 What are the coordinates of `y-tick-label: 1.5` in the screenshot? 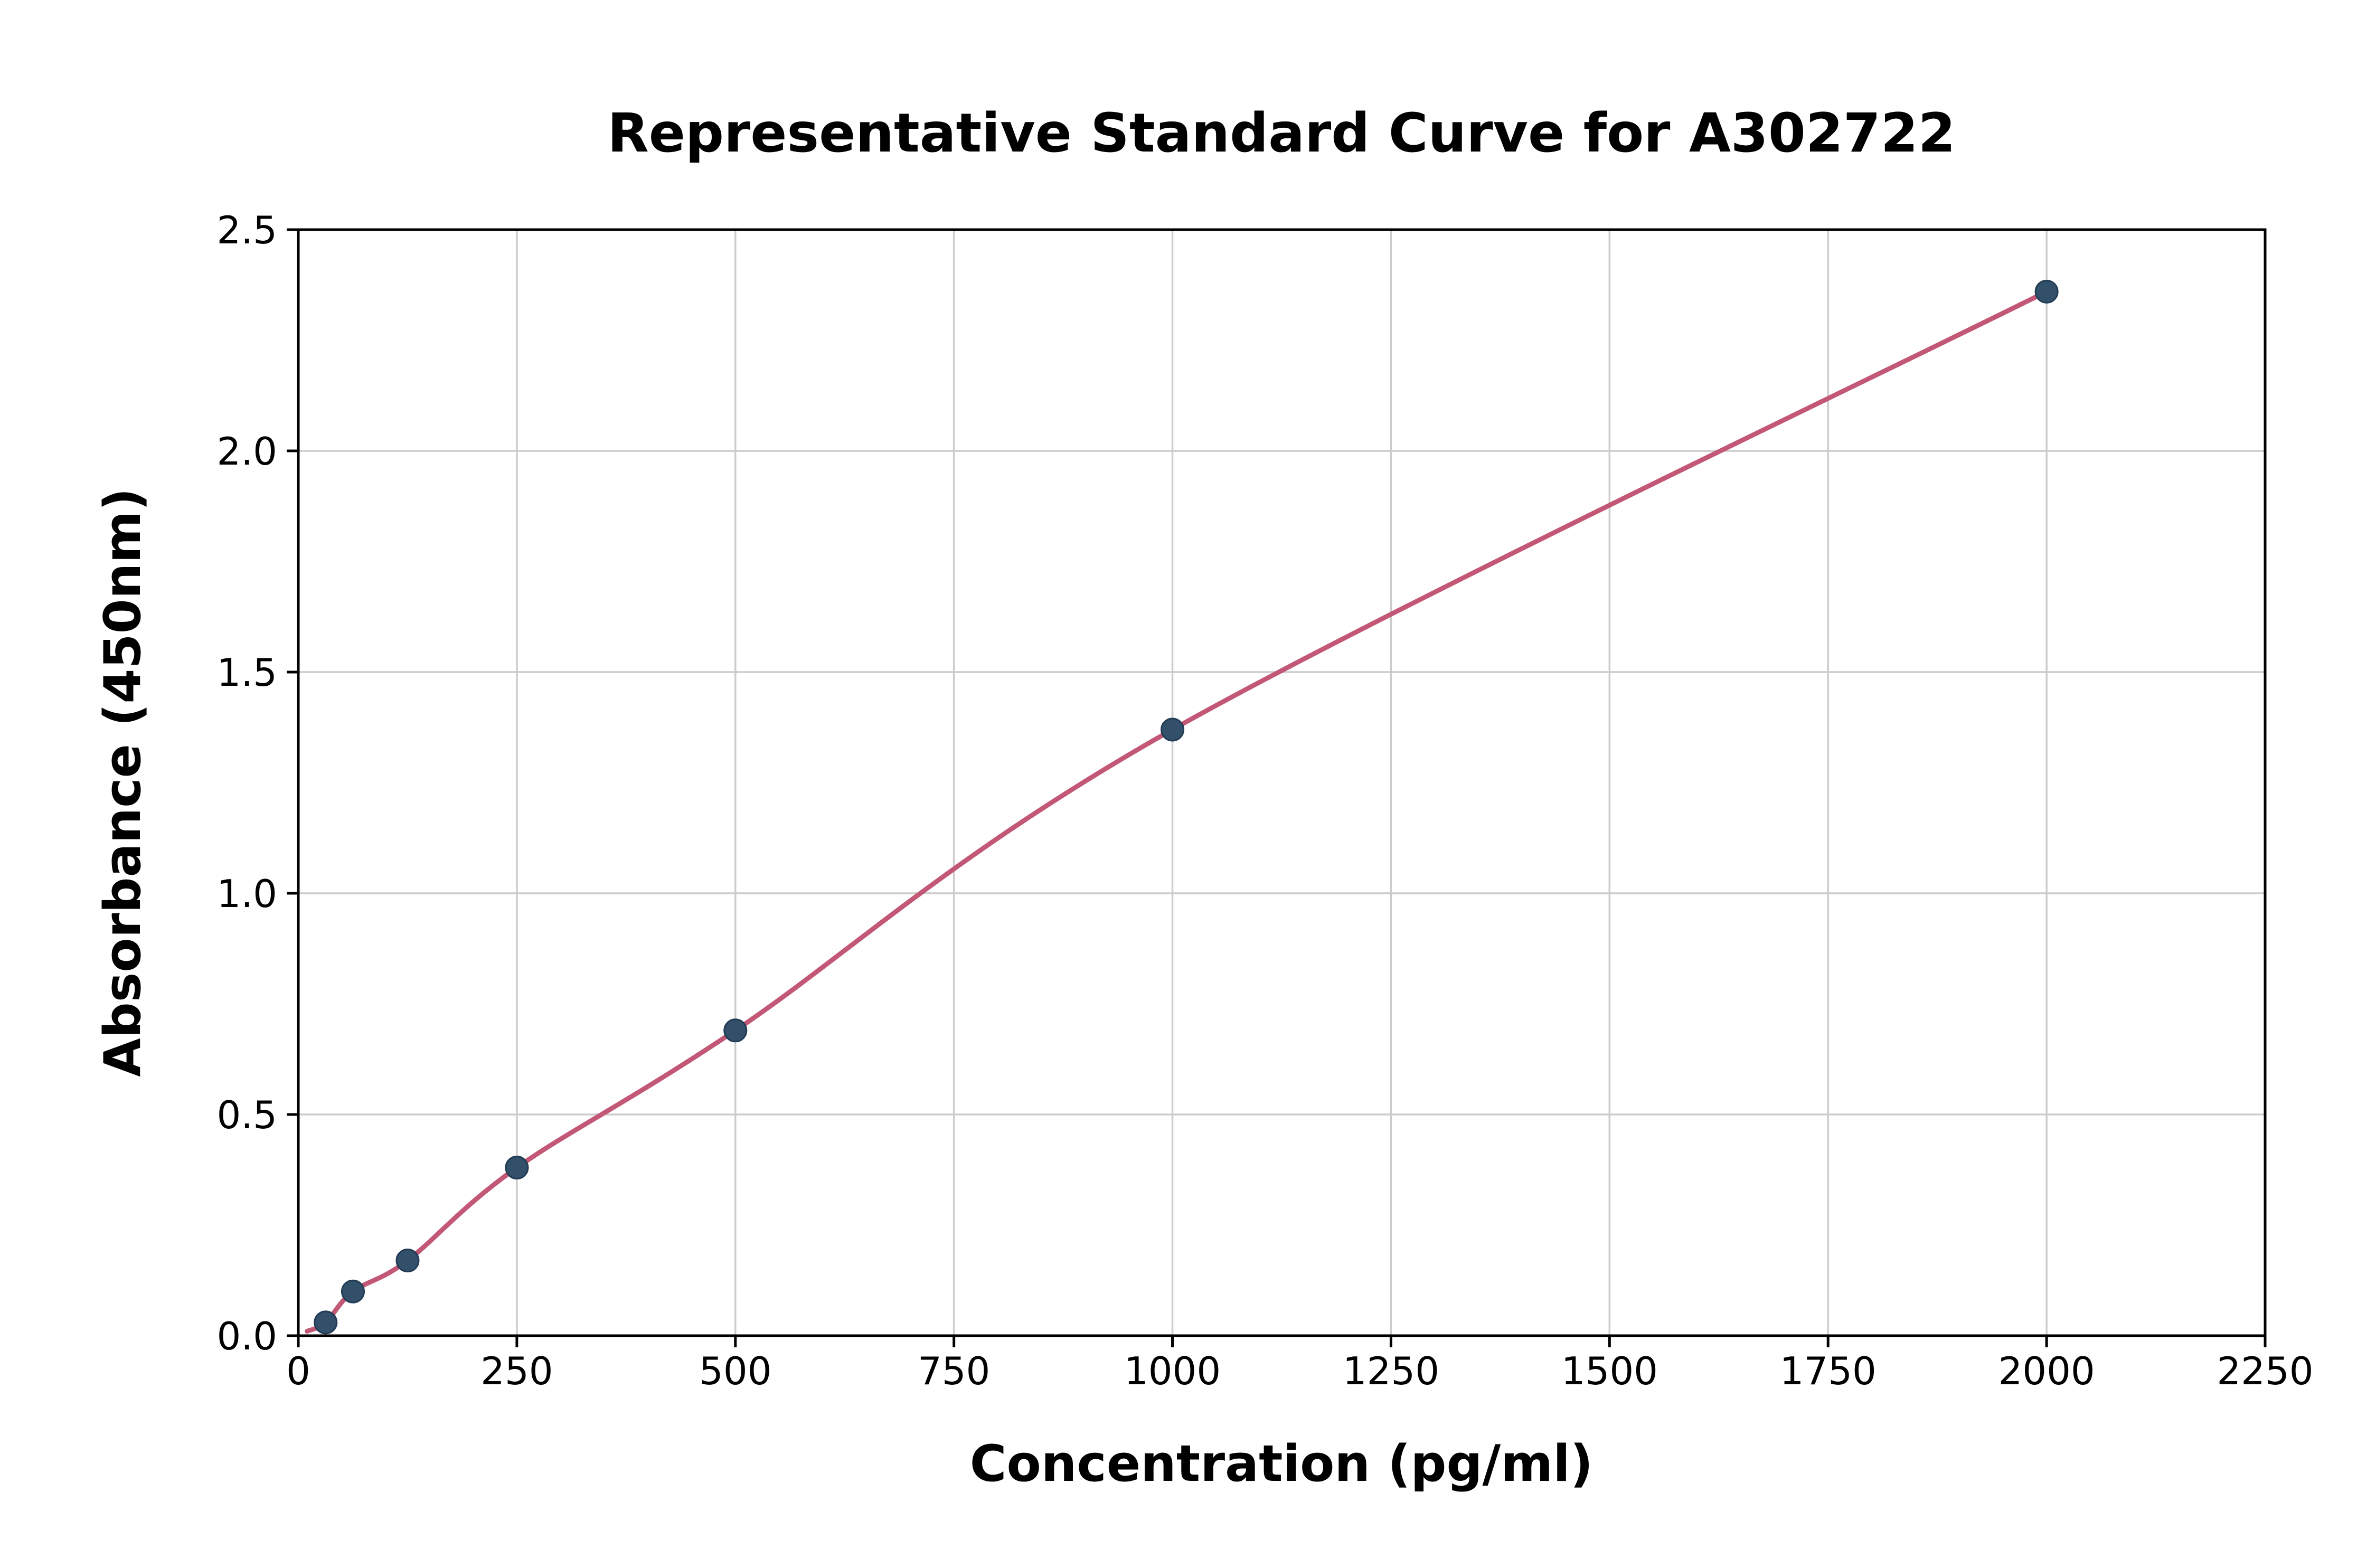 It's located at (247, 672).